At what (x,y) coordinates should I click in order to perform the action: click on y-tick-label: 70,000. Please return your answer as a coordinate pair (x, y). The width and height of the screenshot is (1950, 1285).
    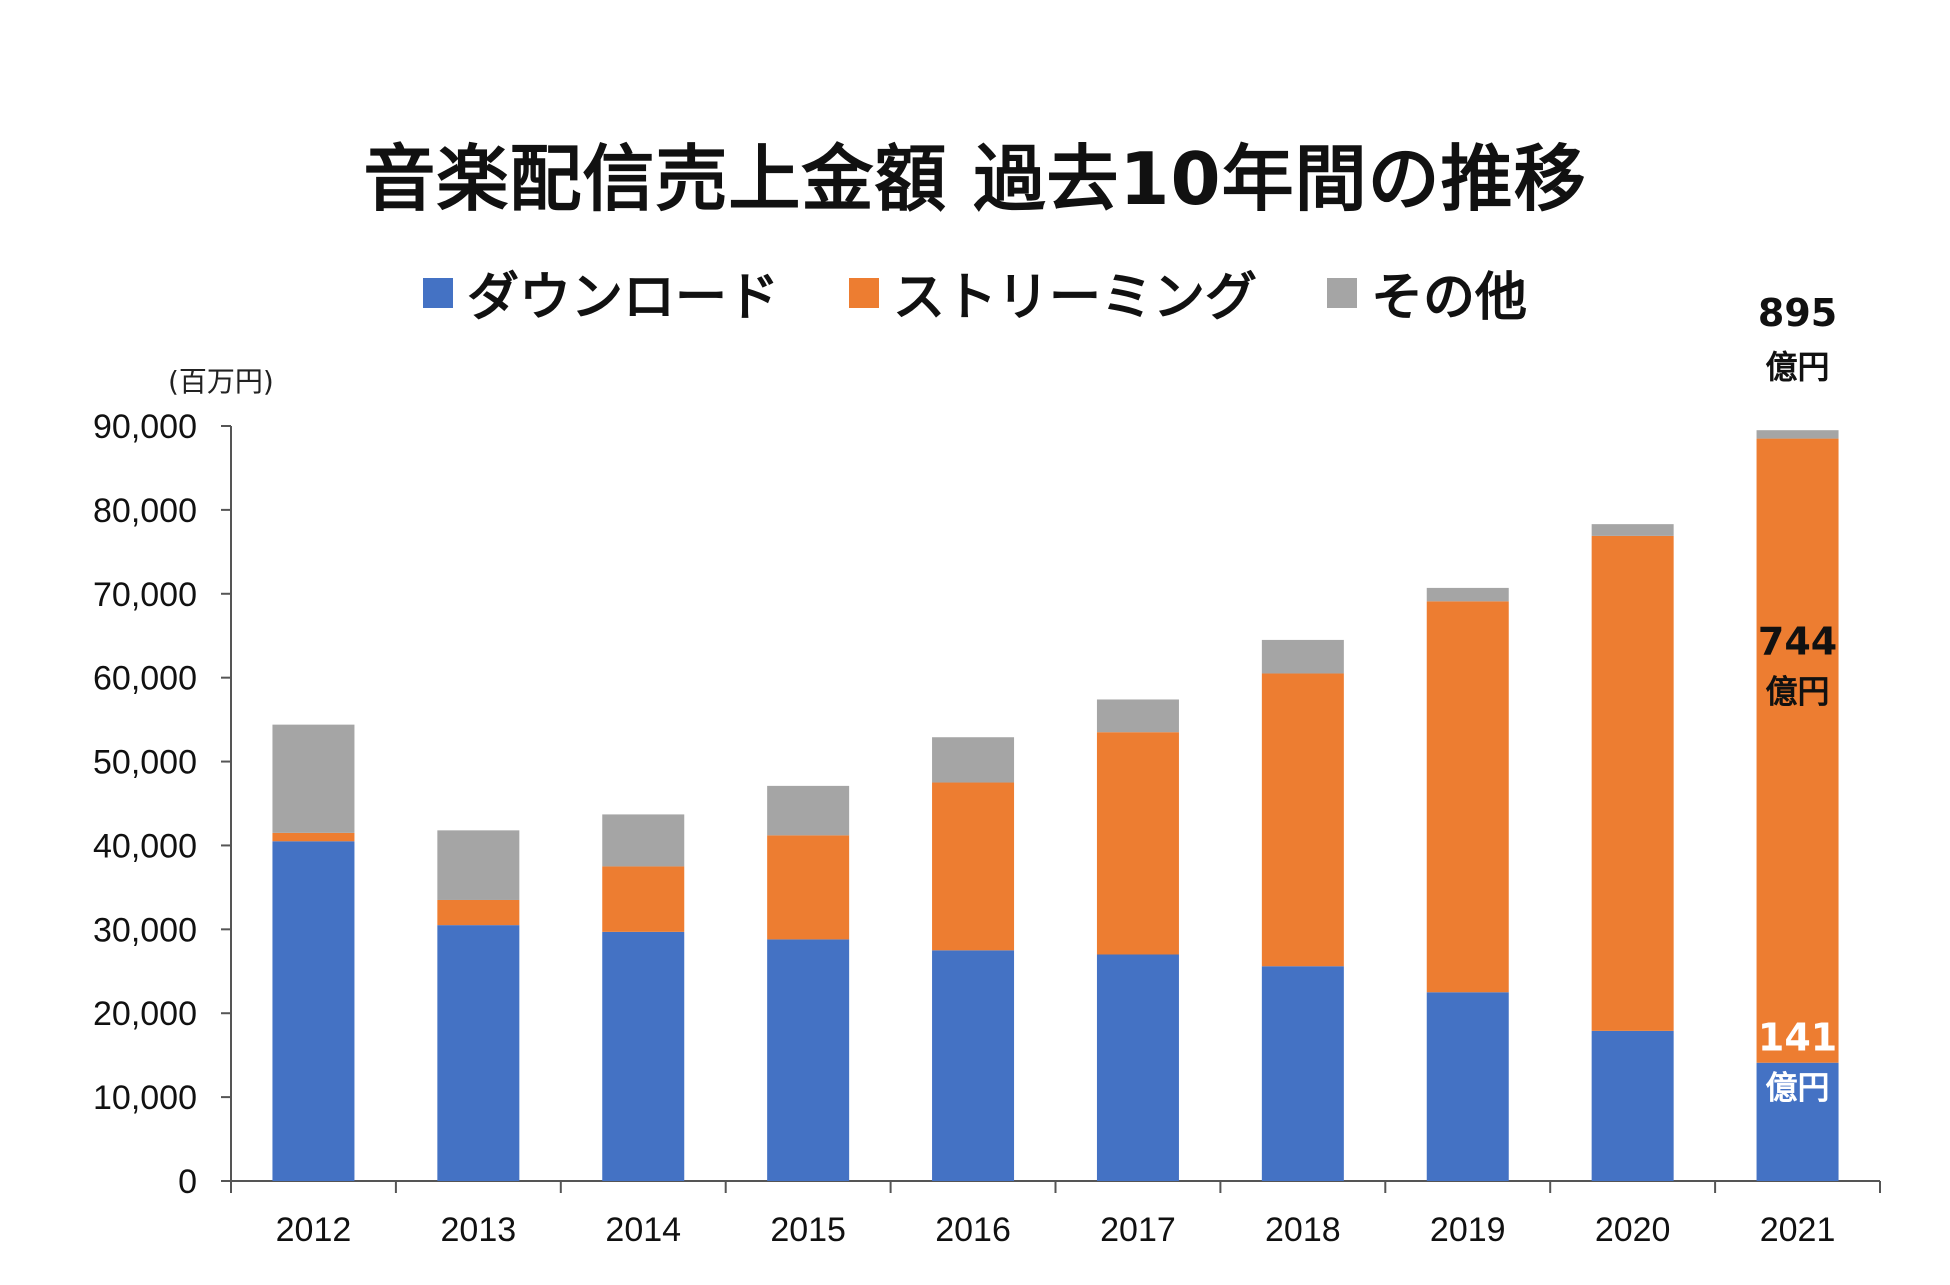
    Looking at the image, I should click on (145, 595).